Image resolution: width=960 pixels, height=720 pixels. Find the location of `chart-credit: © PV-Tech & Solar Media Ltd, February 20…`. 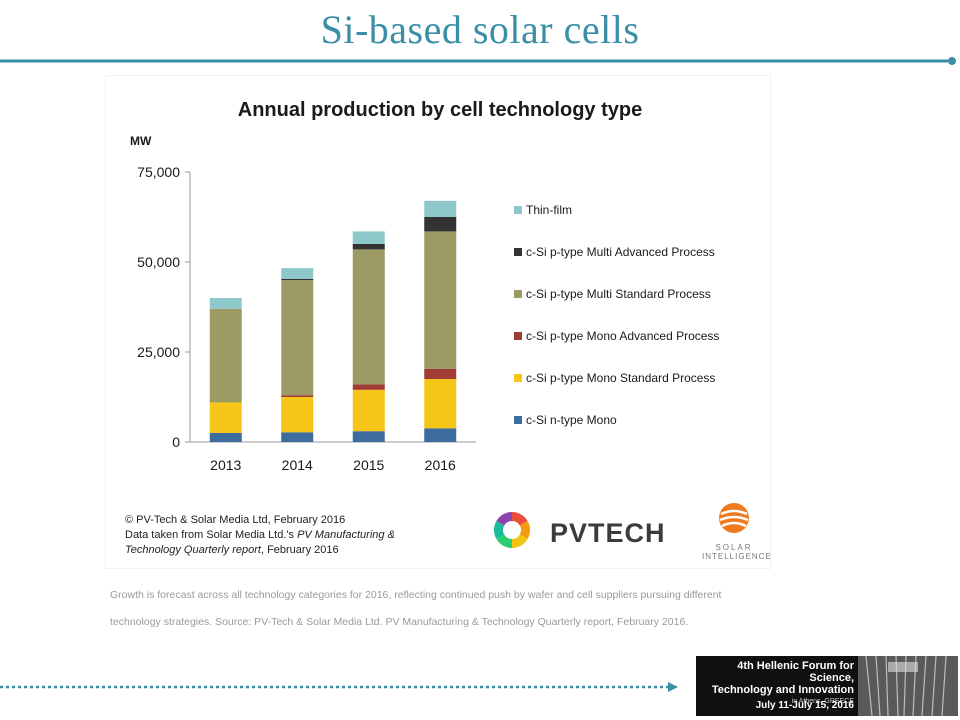

chart-credit: © PV-Tech & Solar Media Ltd, February 20… is located at coordinates (295, 535).